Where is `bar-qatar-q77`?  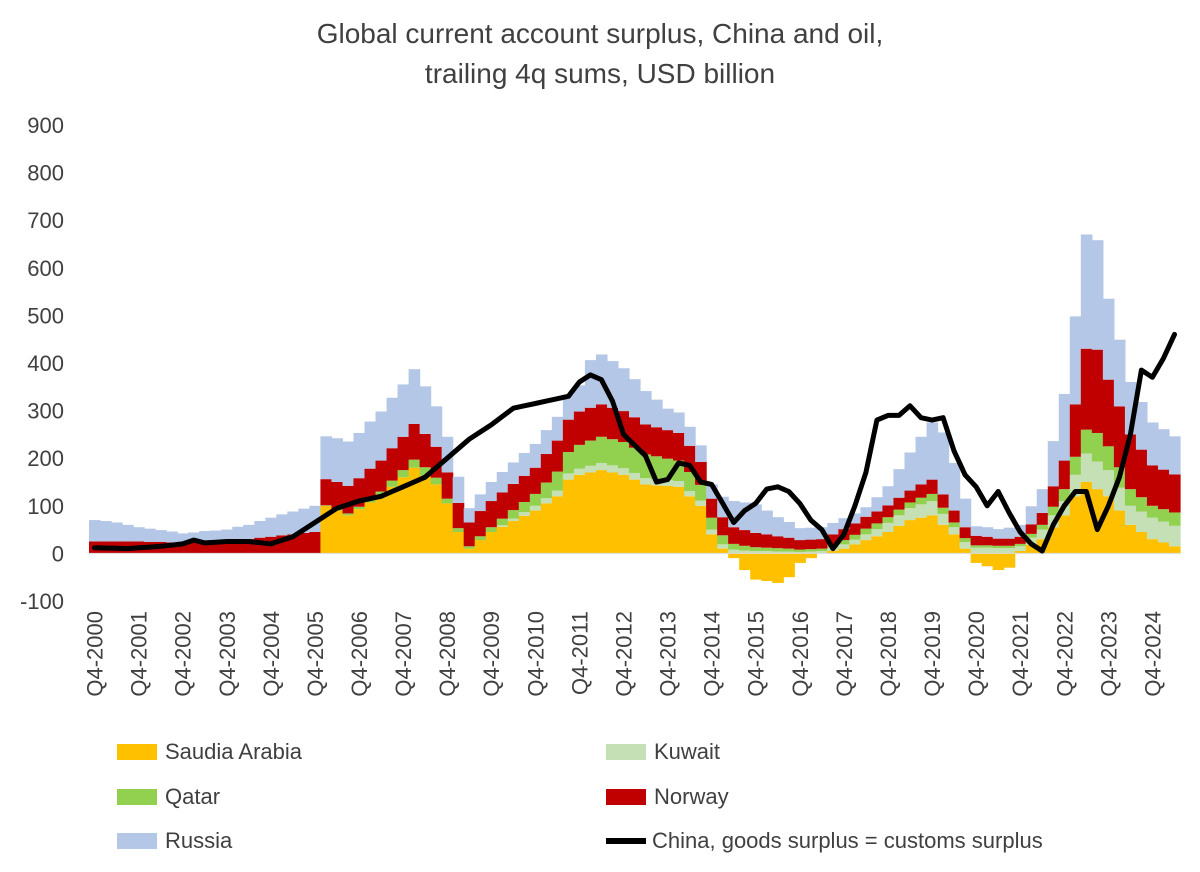 bar-qatar-q77 is located at coordinates (943, 510).